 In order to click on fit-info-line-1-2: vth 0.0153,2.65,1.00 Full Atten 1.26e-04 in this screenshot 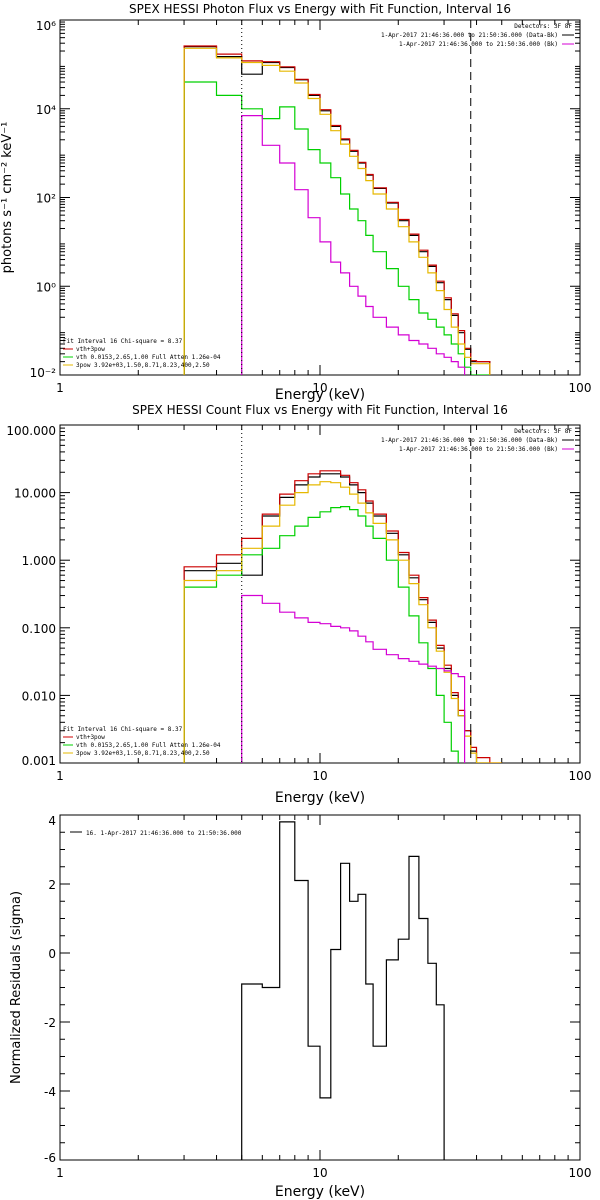, I will do `click(148, 357)`.